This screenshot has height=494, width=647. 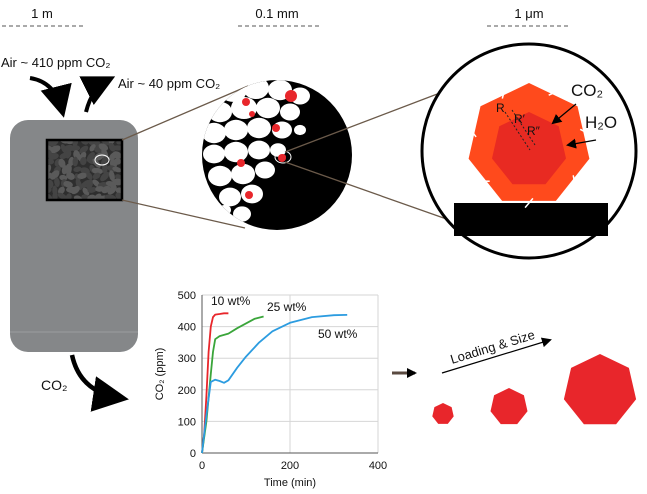 What do you see at coordinates (496, 355) in the screenshot?
I see `loading-size-arrow` at bounding box center [496, 355].